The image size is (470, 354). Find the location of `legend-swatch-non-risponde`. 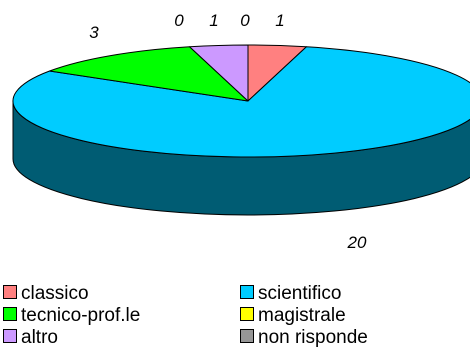

legend-swatch-non-risponde is located at coordinates (247, 335).